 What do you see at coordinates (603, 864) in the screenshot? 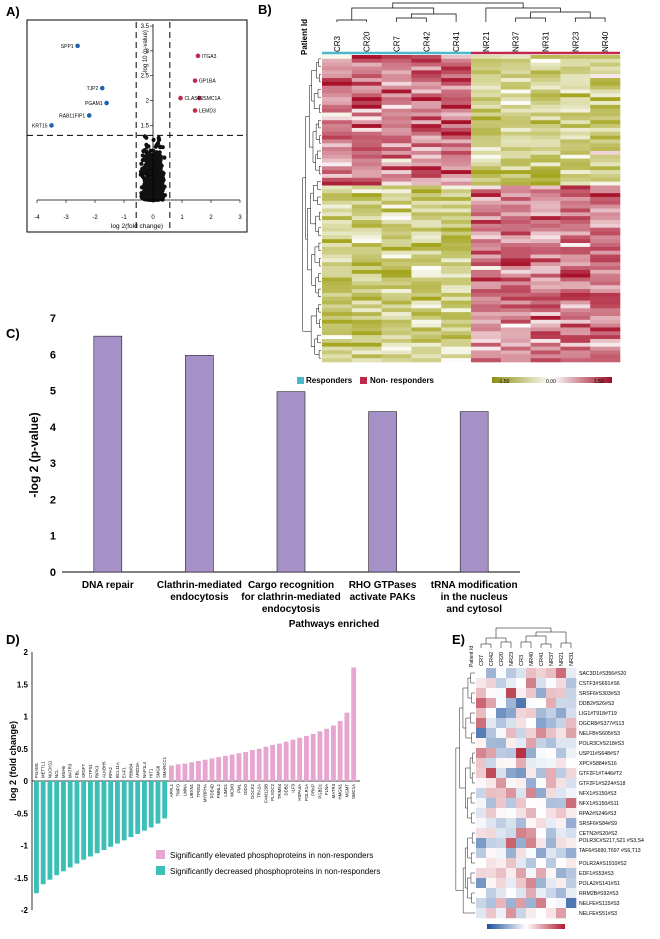
I see `heatmap-e-row-label: POLR2A#S1910#S2` at bounding box center [603, 864].